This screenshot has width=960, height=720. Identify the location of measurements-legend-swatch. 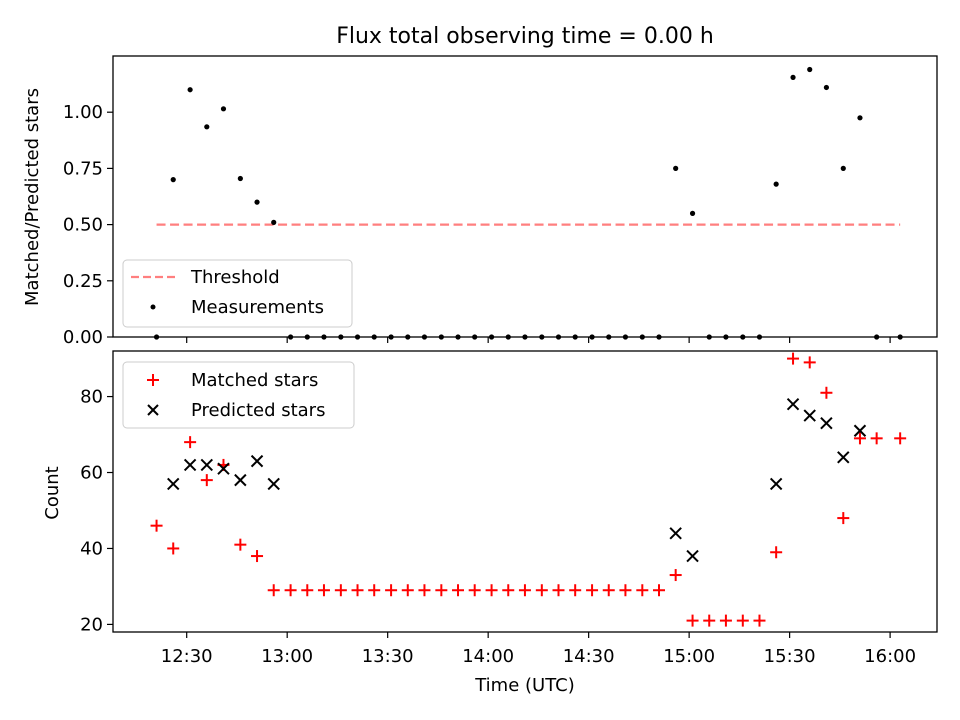
(153, 307).